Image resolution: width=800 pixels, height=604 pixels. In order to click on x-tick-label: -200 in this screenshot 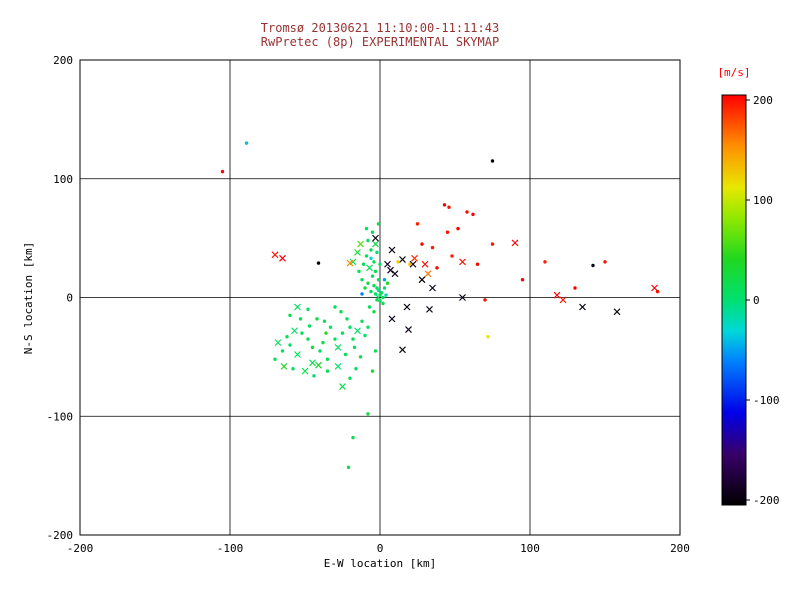, I will do `click(80, 548)`.